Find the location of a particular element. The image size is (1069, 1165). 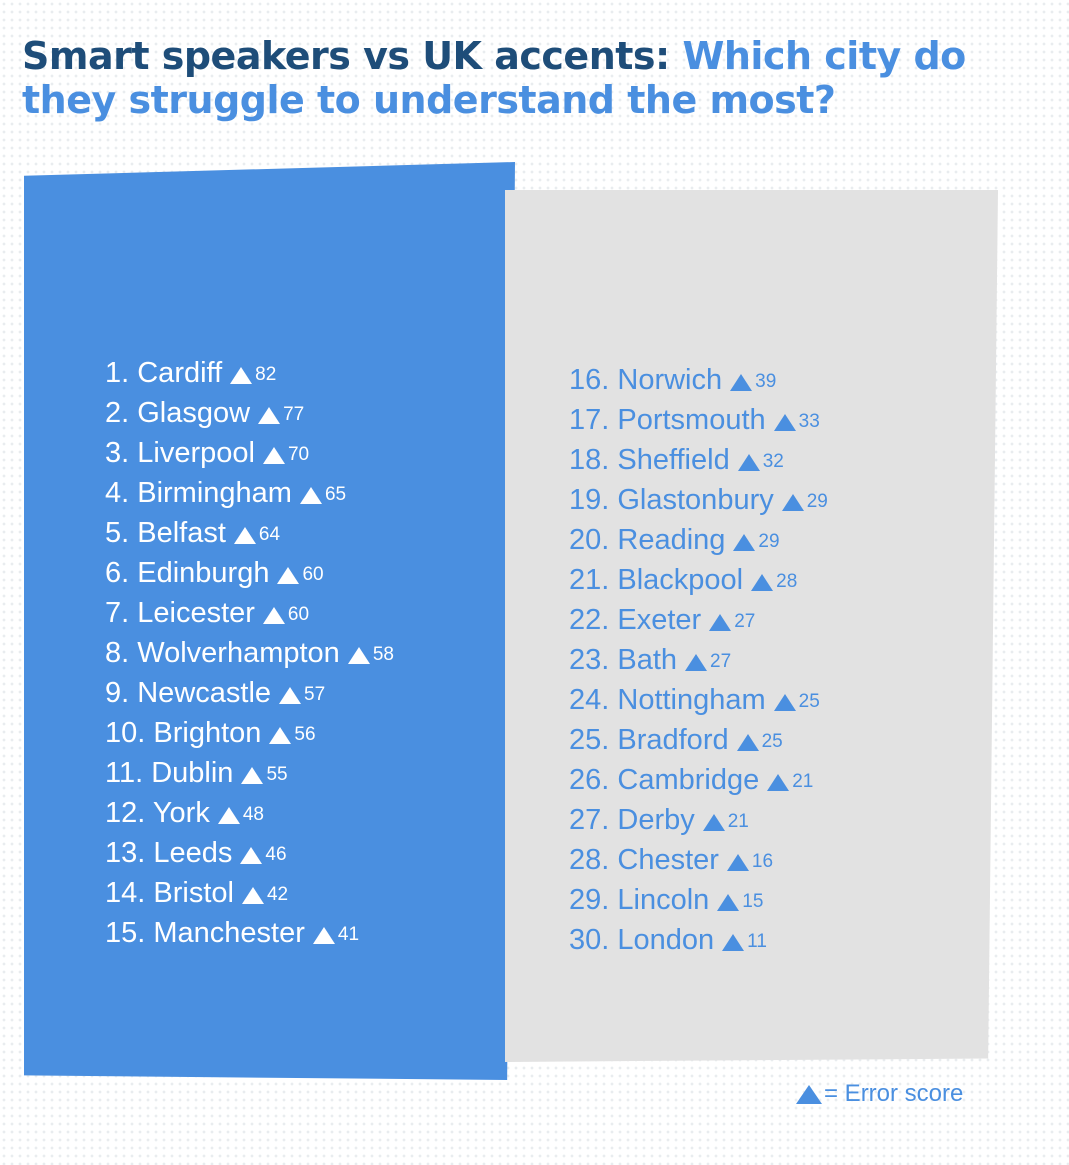

city-row: 15. Manchester 41 is located at coordinates (249, 933).